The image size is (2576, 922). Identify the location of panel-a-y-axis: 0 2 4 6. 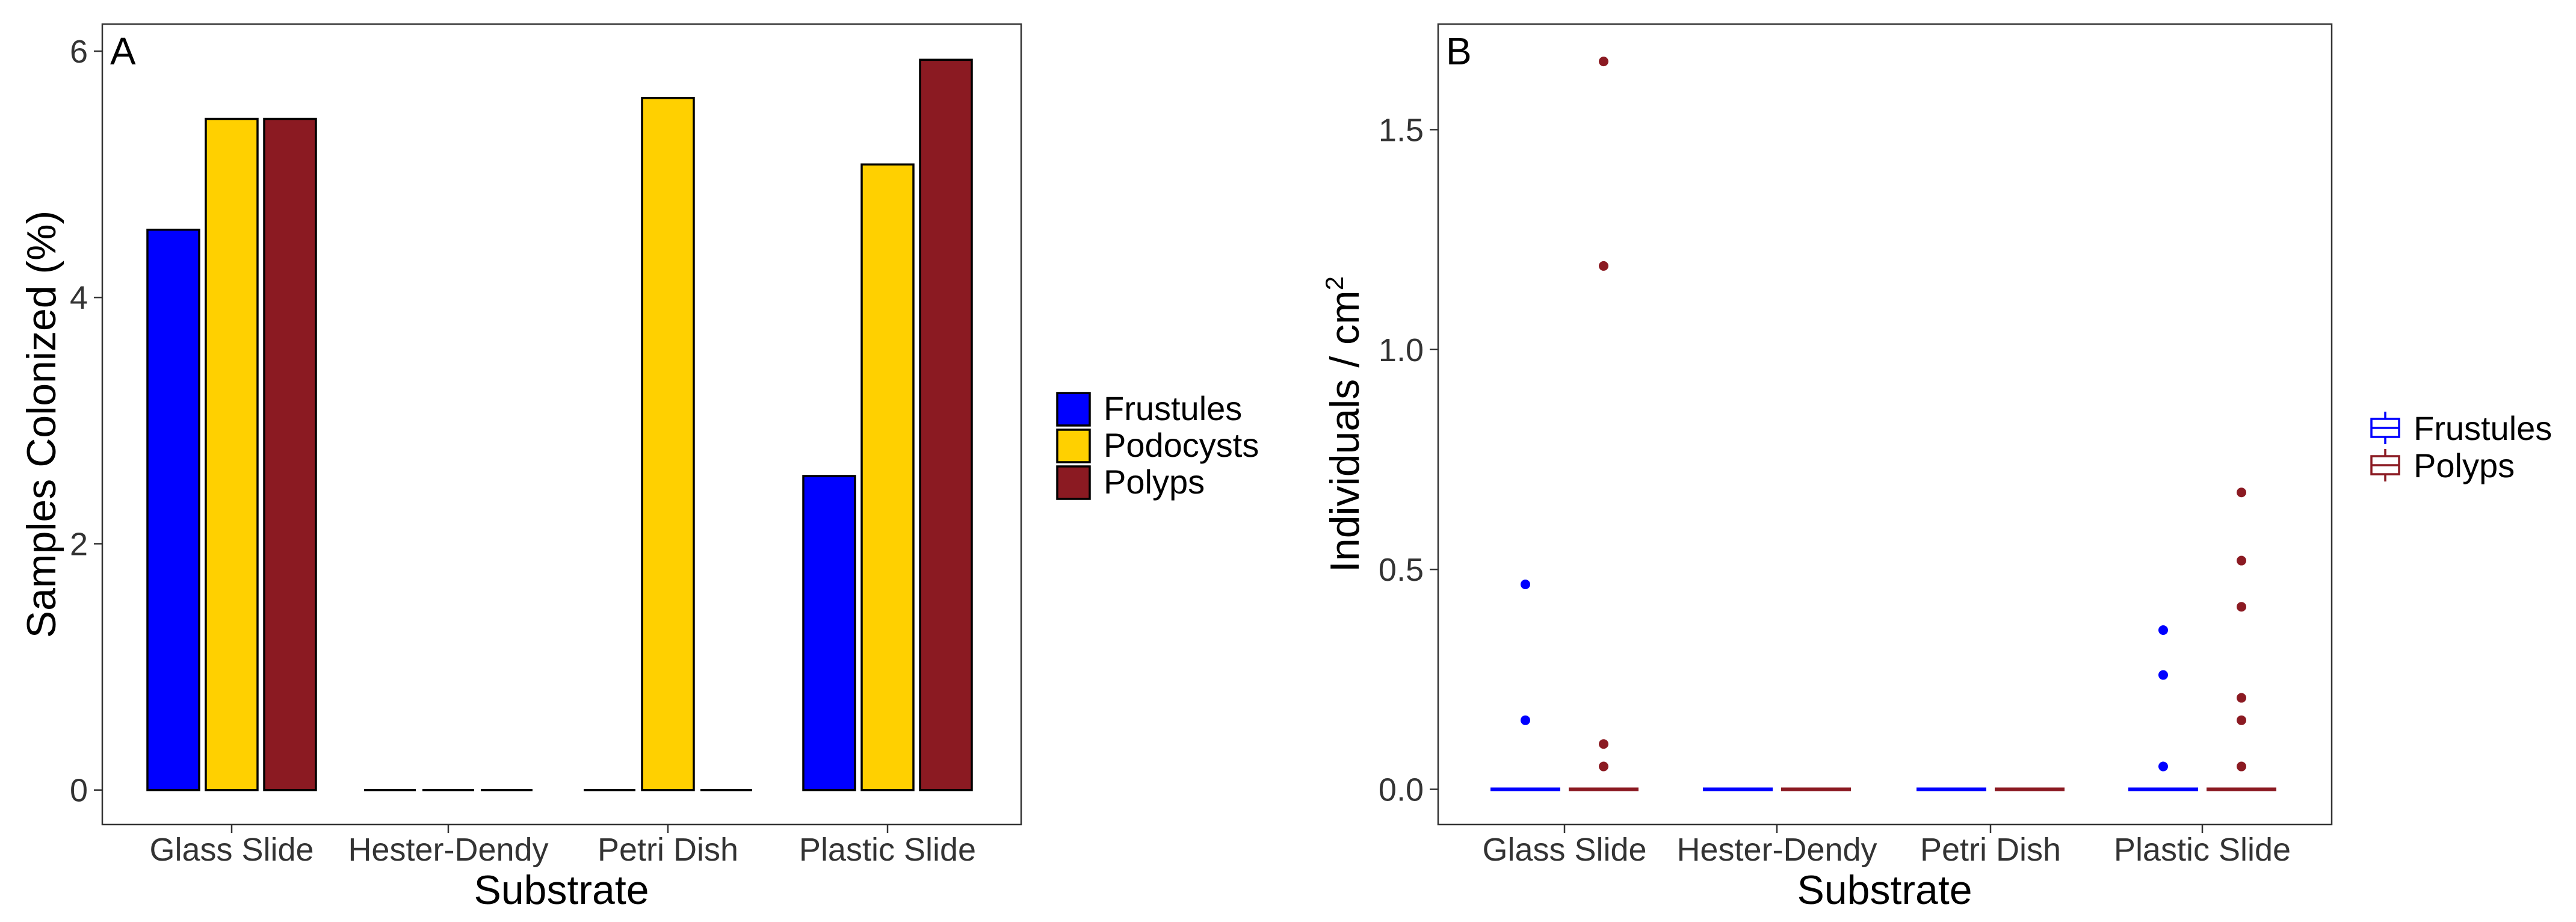
(86, 421).